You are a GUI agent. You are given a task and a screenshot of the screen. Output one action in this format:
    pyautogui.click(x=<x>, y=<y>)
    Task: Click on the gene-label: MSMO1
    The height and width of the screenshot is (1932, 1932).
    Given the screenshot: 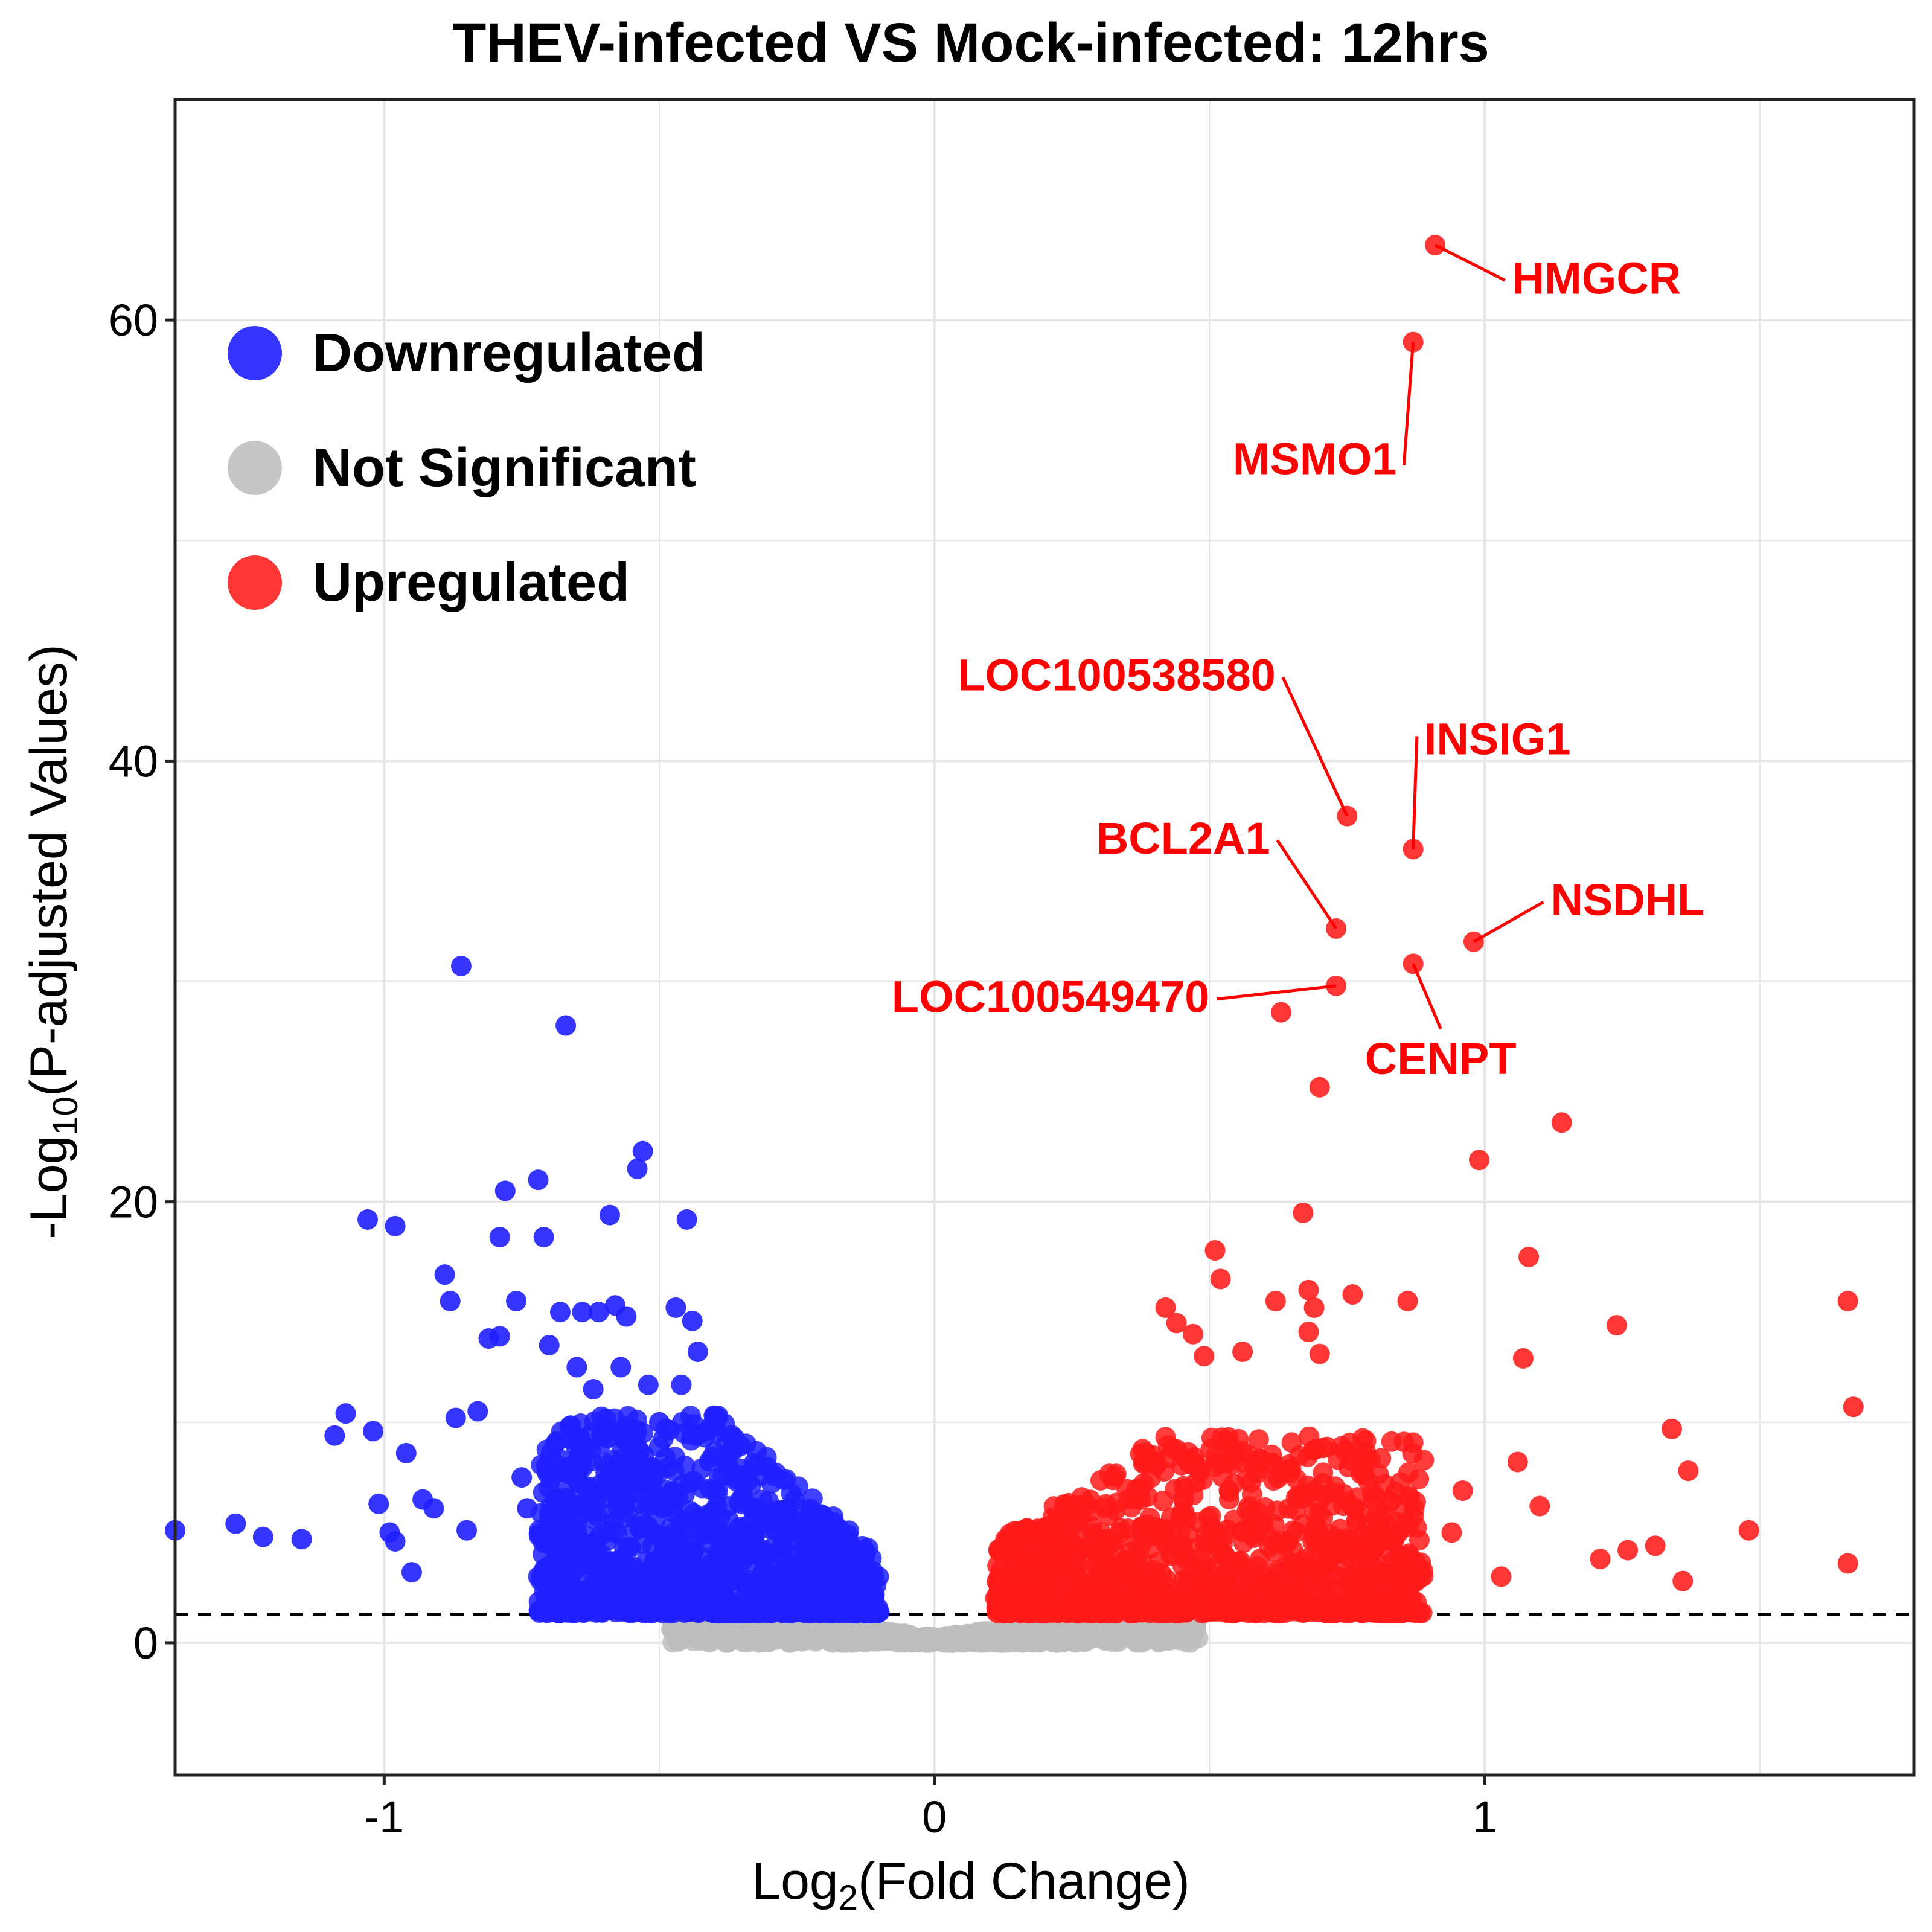 What is the action you would take?
    pyautogui.click(x=1315, y=459)
    